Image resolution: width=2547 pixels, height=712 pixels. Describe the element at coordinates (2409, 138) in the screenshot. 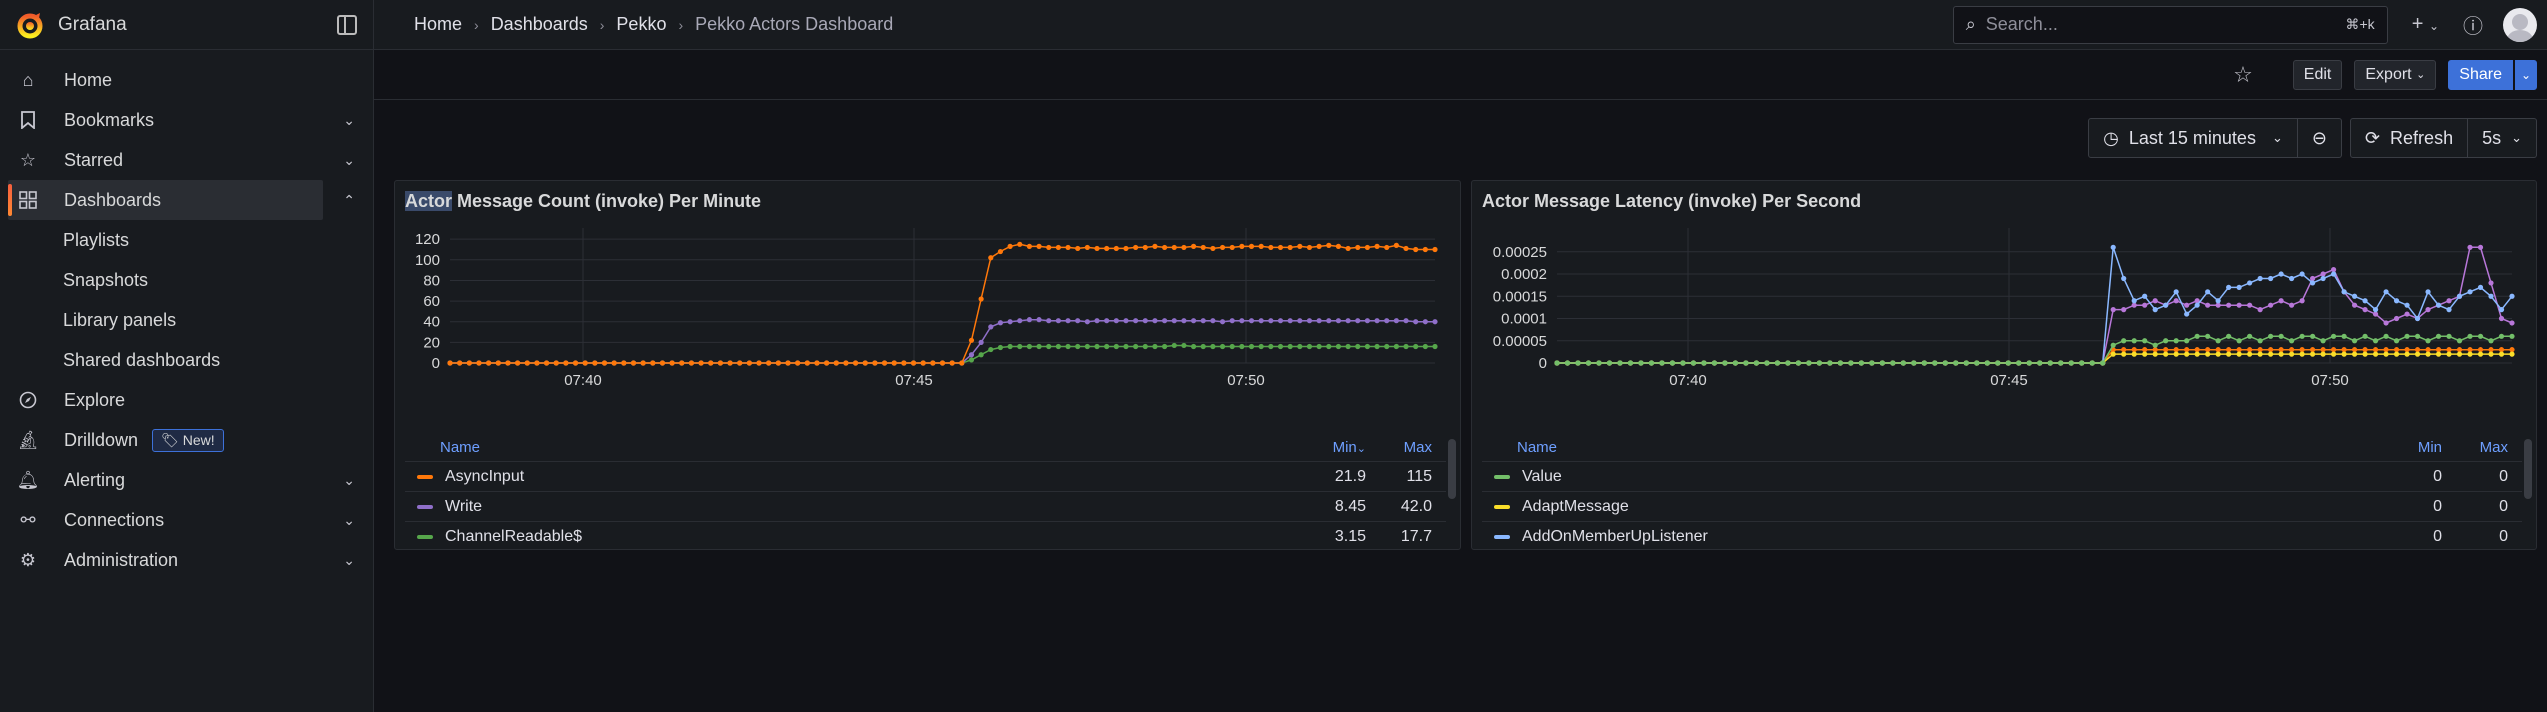

I see `refresh-button: ⟳ Refresh` at that location.